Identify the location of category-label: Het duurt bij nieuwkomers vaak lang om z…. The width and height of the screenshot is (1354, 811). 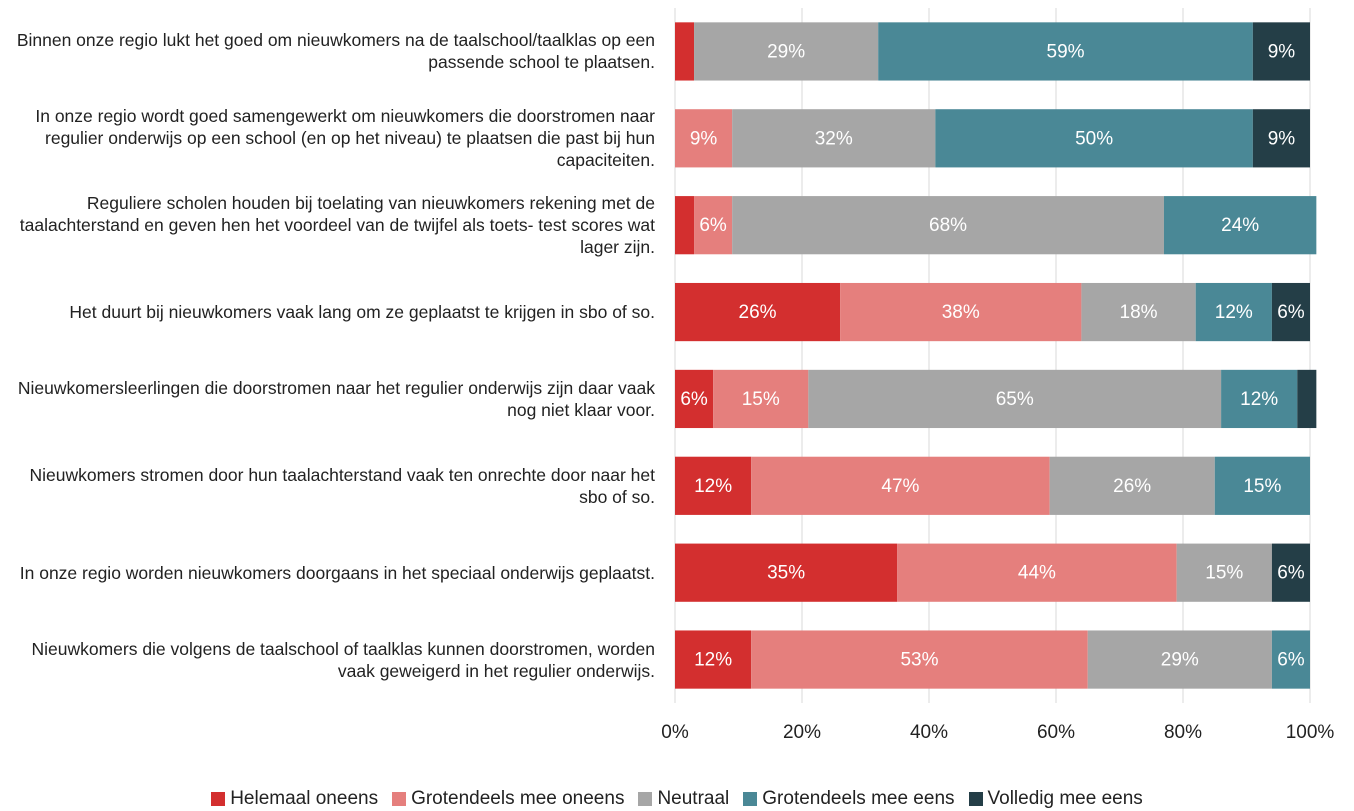
(362, 312).